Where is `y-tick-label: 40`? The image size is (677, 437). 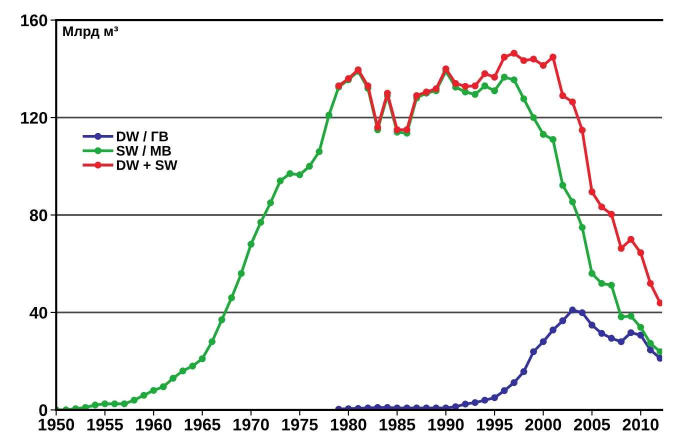
y-tick-label: 40 is located at coordinates (39, 312).